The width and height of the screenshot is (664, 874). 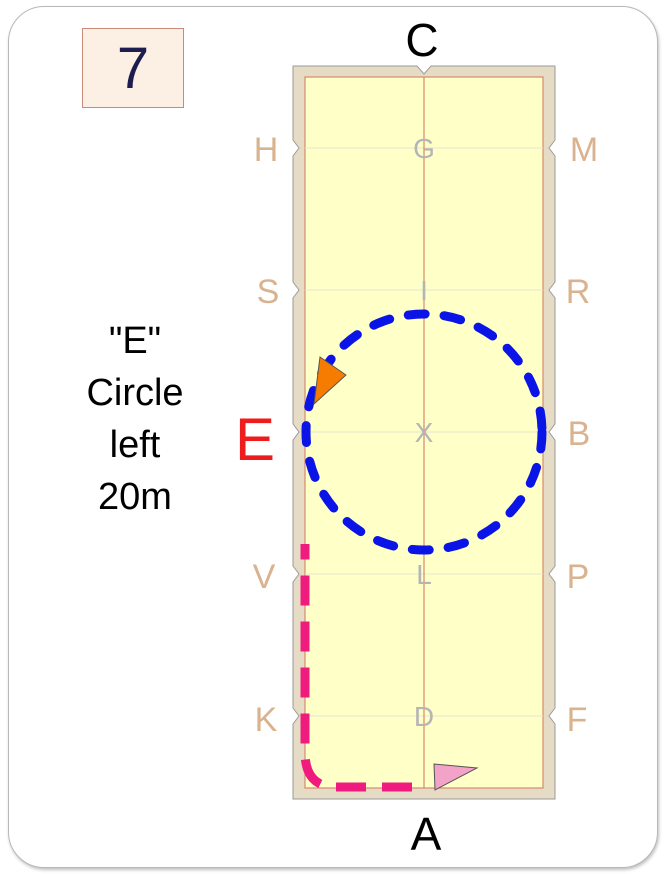 What do you see at coordinates (135, 341) in the screenshot?
I see `description-line-1: "E"` at bounding box center [135, 341].